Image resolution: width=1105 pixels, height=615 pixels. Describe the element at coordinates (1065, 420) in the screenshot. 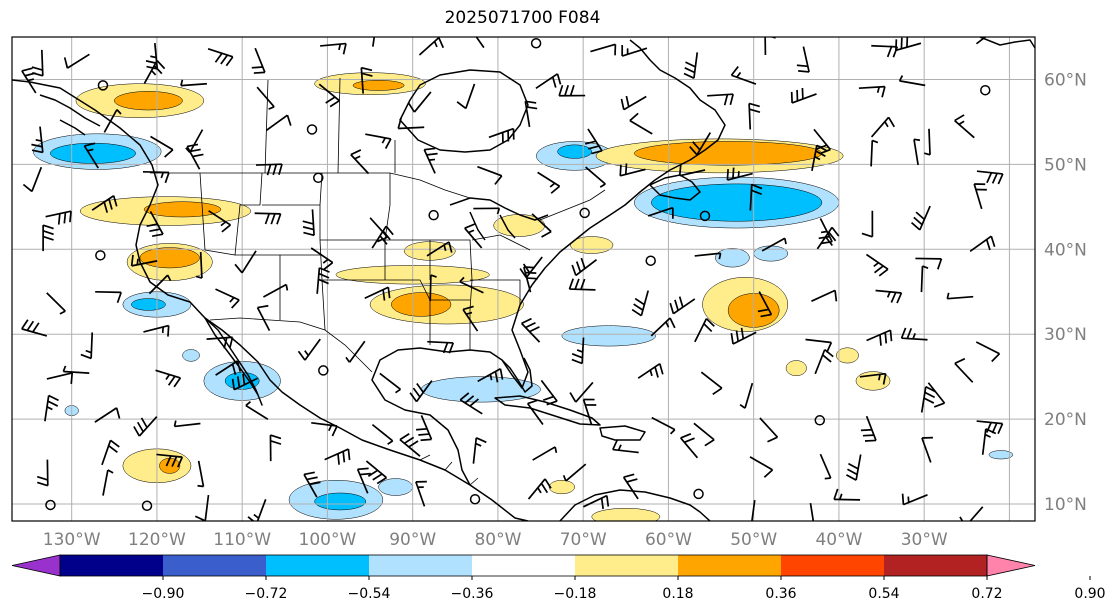

I see `latitude-label: 20°N` at that location.